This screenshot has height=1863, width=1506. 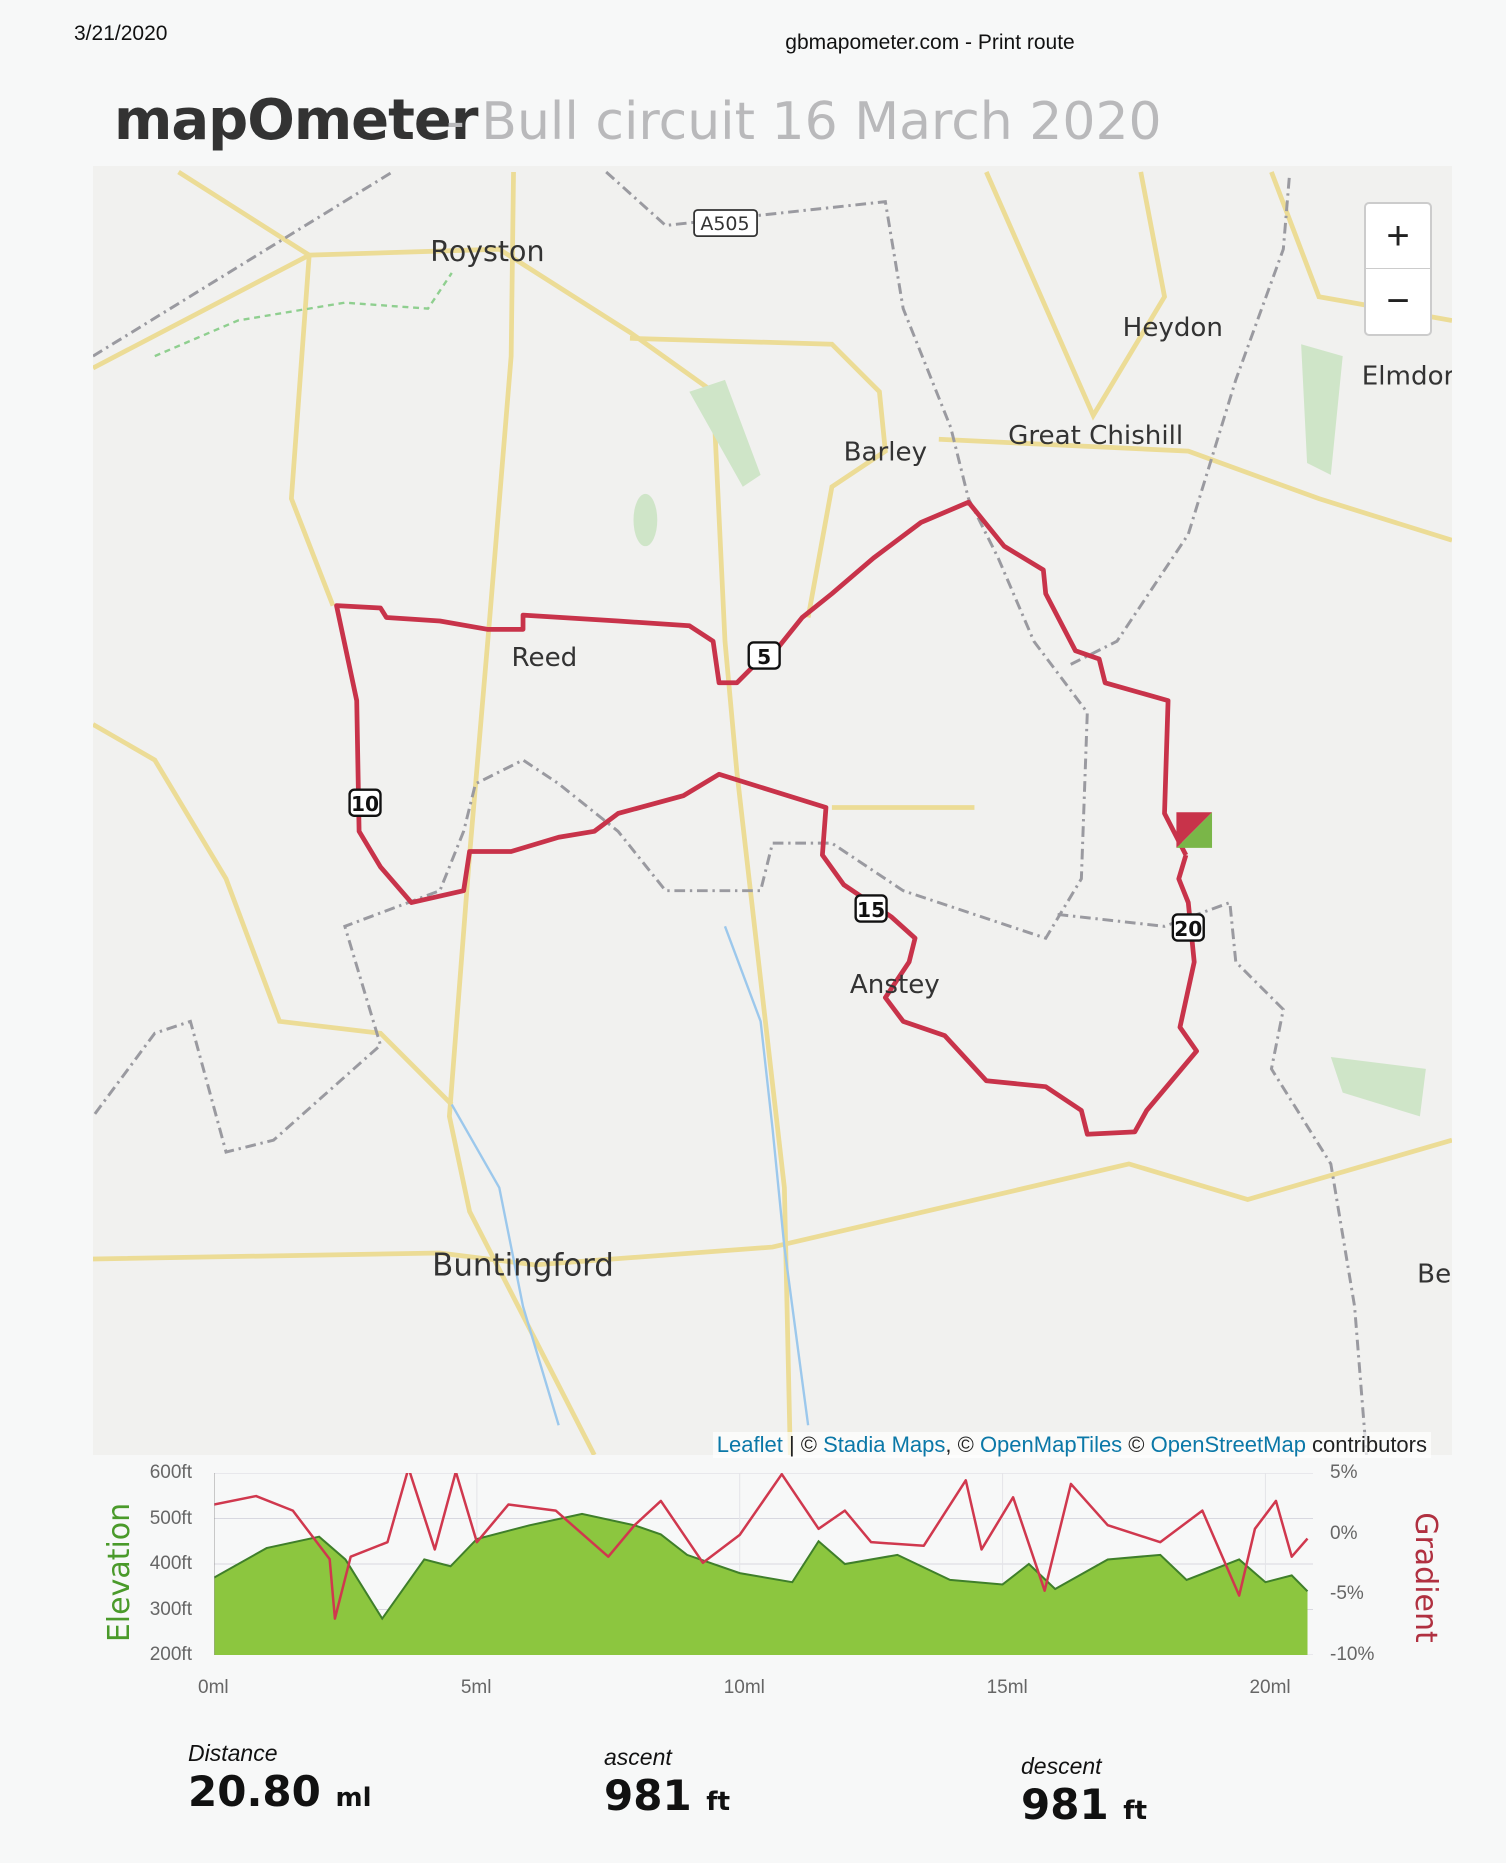 I want to click on distance-unit: ml, so click(x=353, y=1798).